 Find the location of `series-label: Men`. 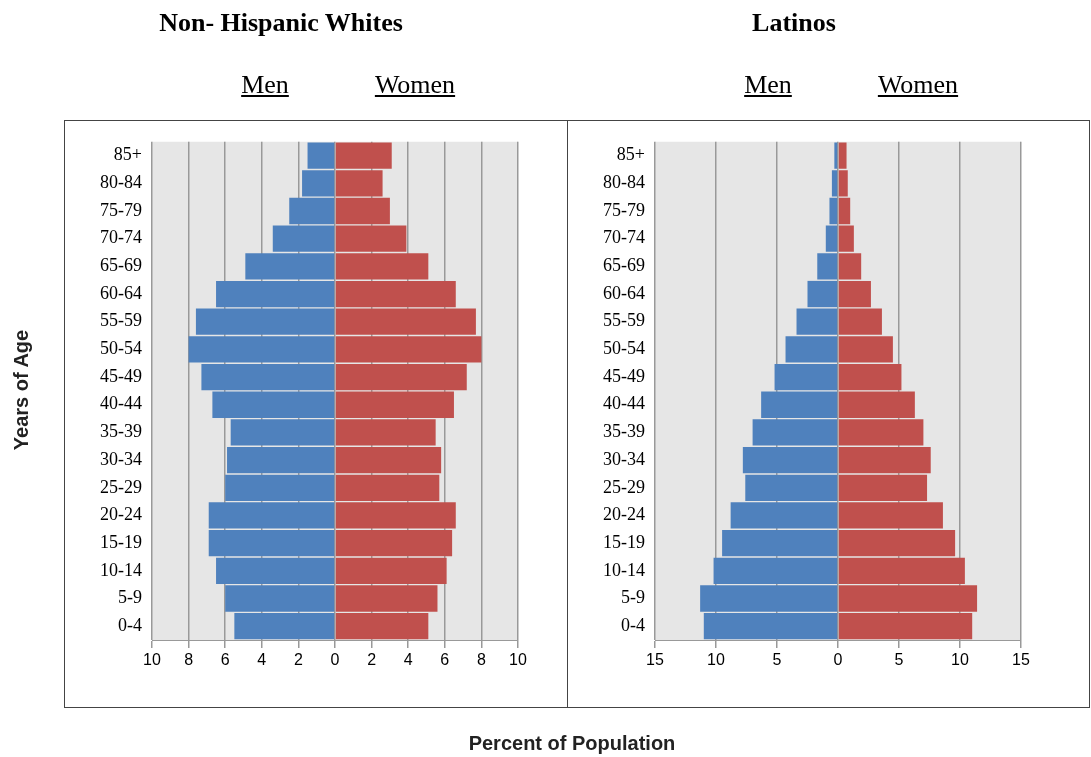

series-label: Men is located at coordinates (265, 84).